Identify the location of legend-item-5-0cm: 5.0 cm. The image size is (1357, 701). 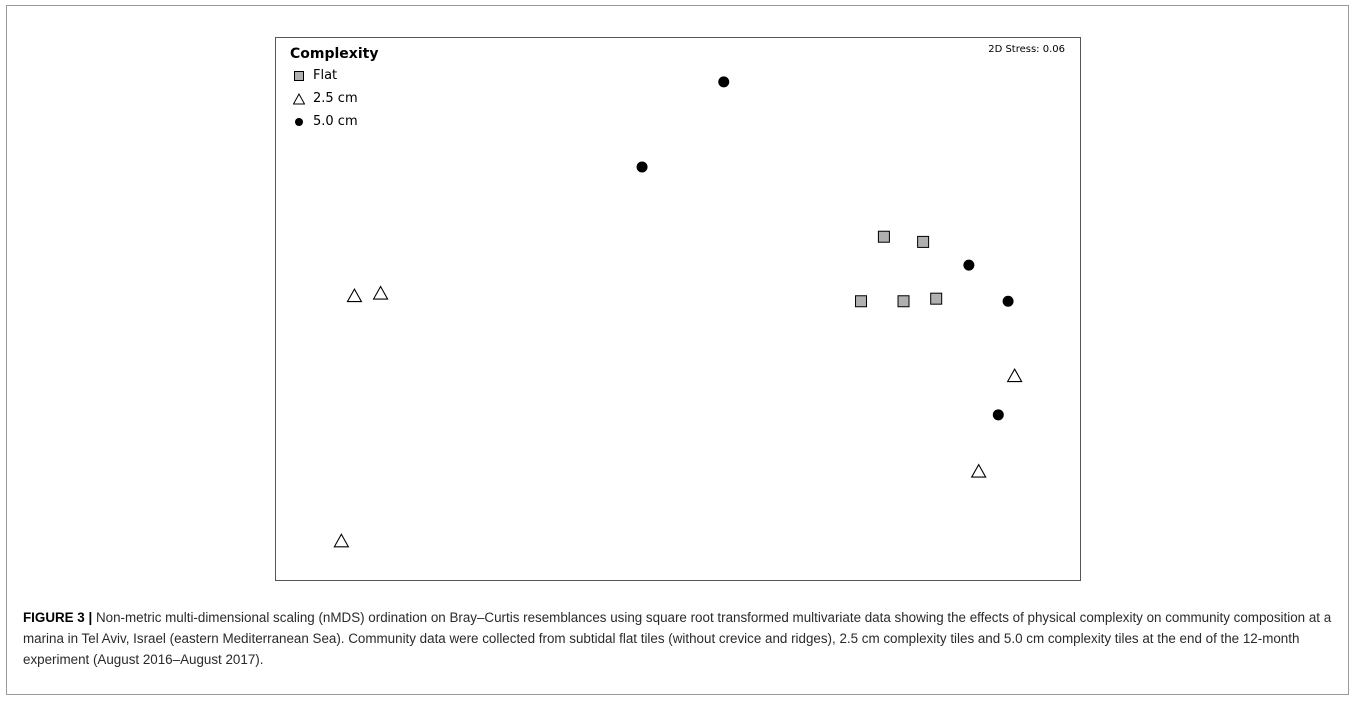
(325, 121).